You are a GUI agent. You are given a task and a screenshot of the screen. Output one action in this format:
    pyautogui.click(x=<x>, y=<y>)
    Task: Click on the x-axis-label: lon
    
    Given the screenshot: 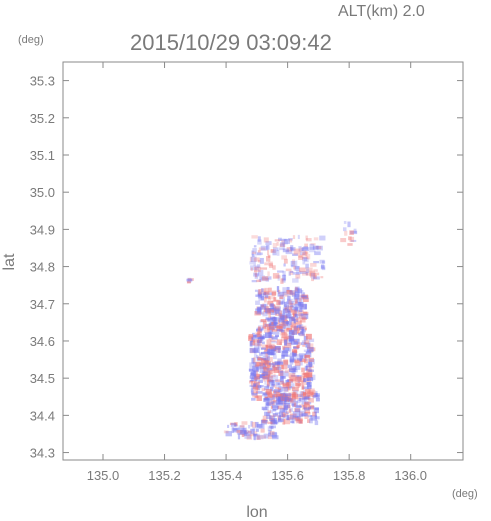 What is the action you would take?
    pyautogui.click(x=256, y=512)
    